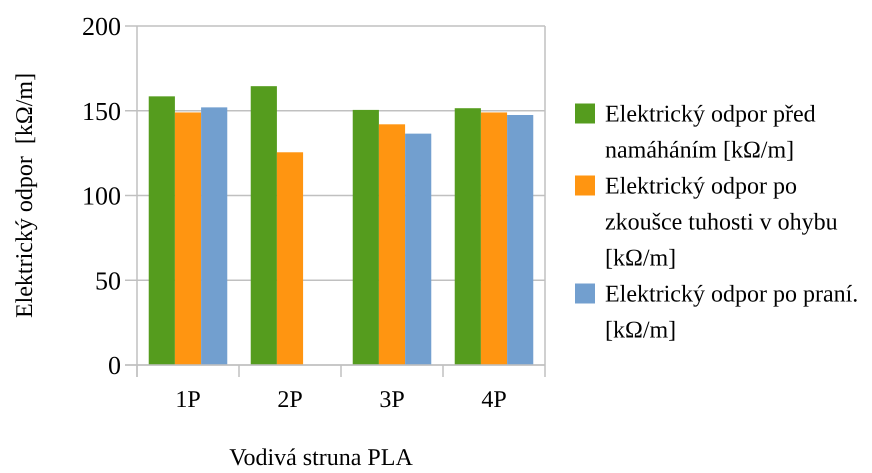 This screenshot has height=473, width=872. I want to click on y-tick-label: 200, so click(101, 27).